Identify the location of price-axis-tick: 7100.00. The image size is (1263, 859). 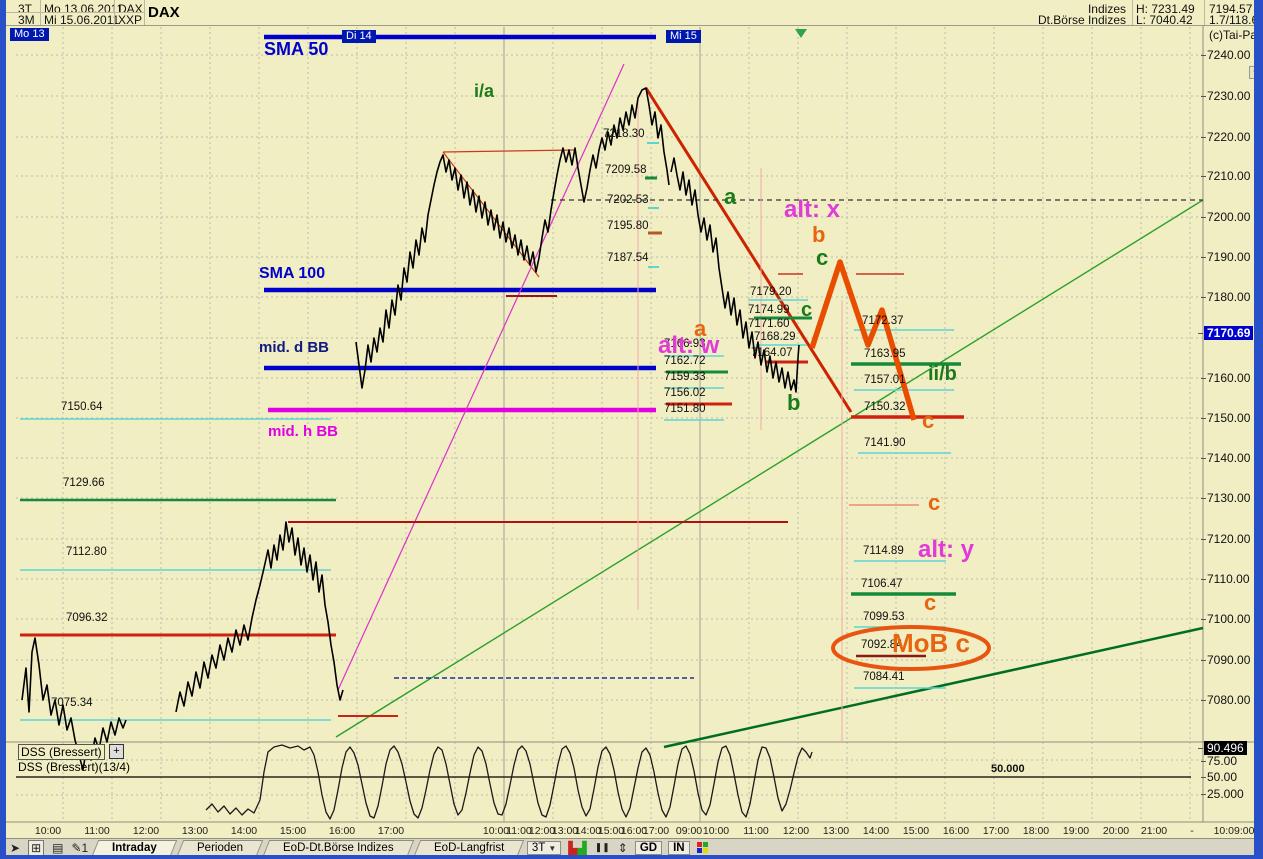
(1225, 619).